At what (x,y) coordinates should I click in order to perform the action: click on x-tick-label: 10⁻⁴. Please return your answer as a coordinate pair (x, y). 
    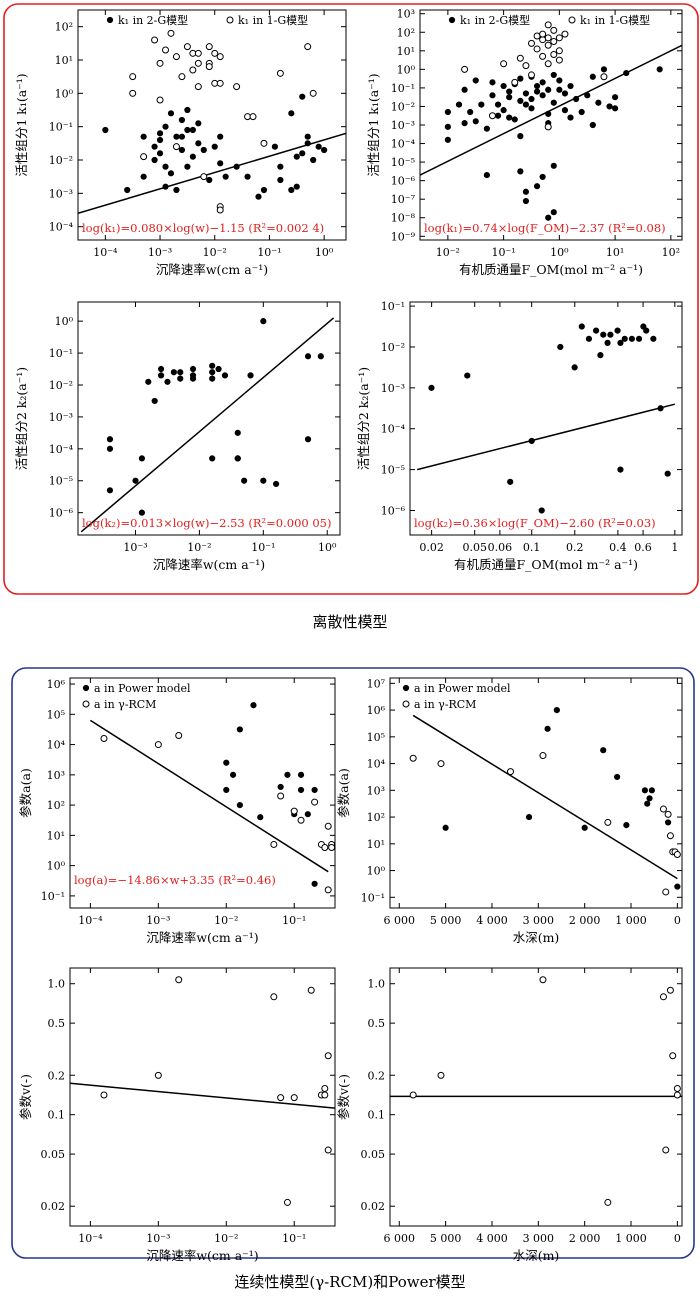
    Looking at the image, I should click on (105, 252).